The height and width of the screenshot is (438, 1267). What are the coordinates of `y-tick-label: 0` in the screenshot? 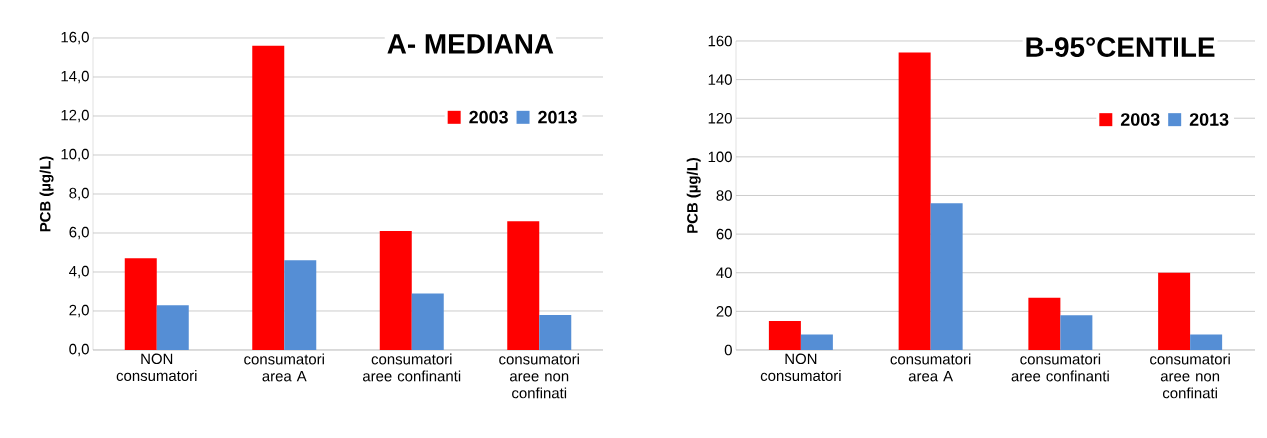 It's located at (728, 350).